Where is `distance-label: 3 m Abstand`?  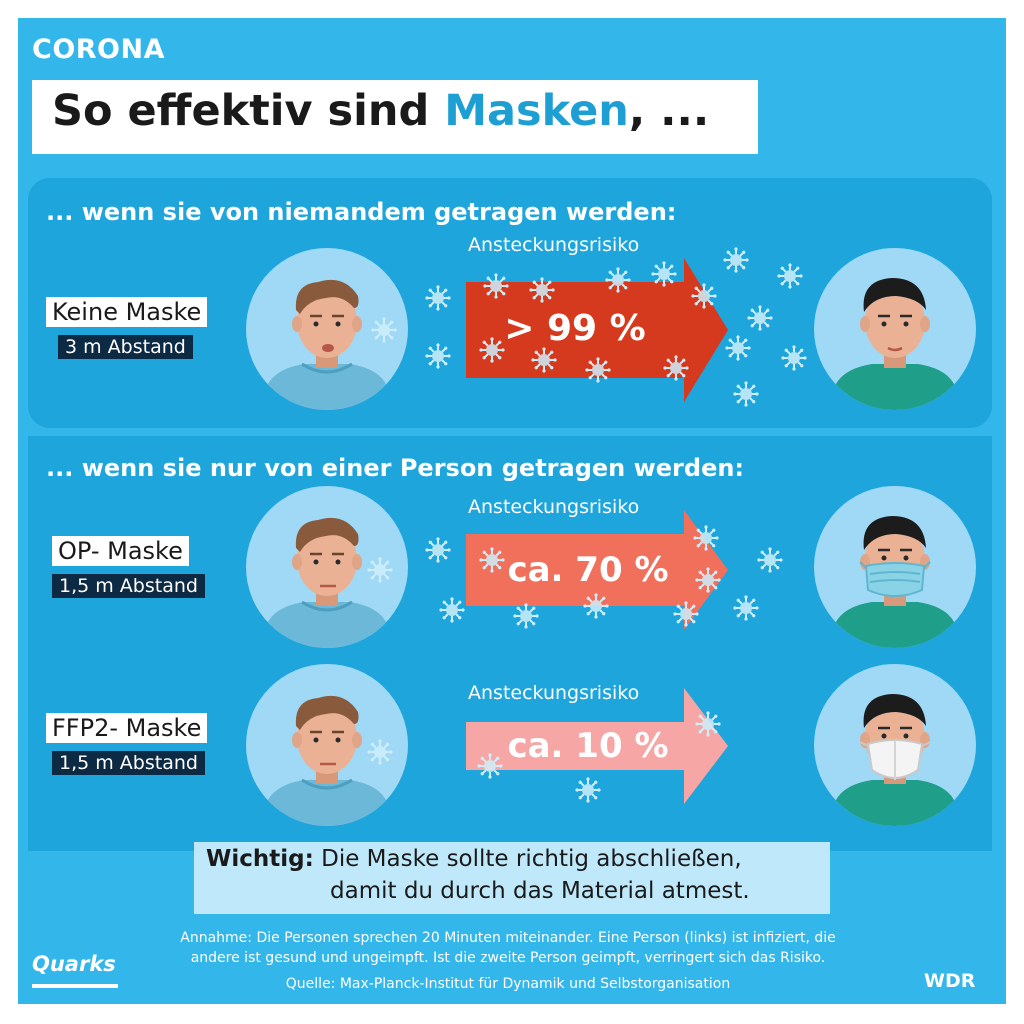 distance-label: 3 m Abstand is located at coordinates (125, 347).